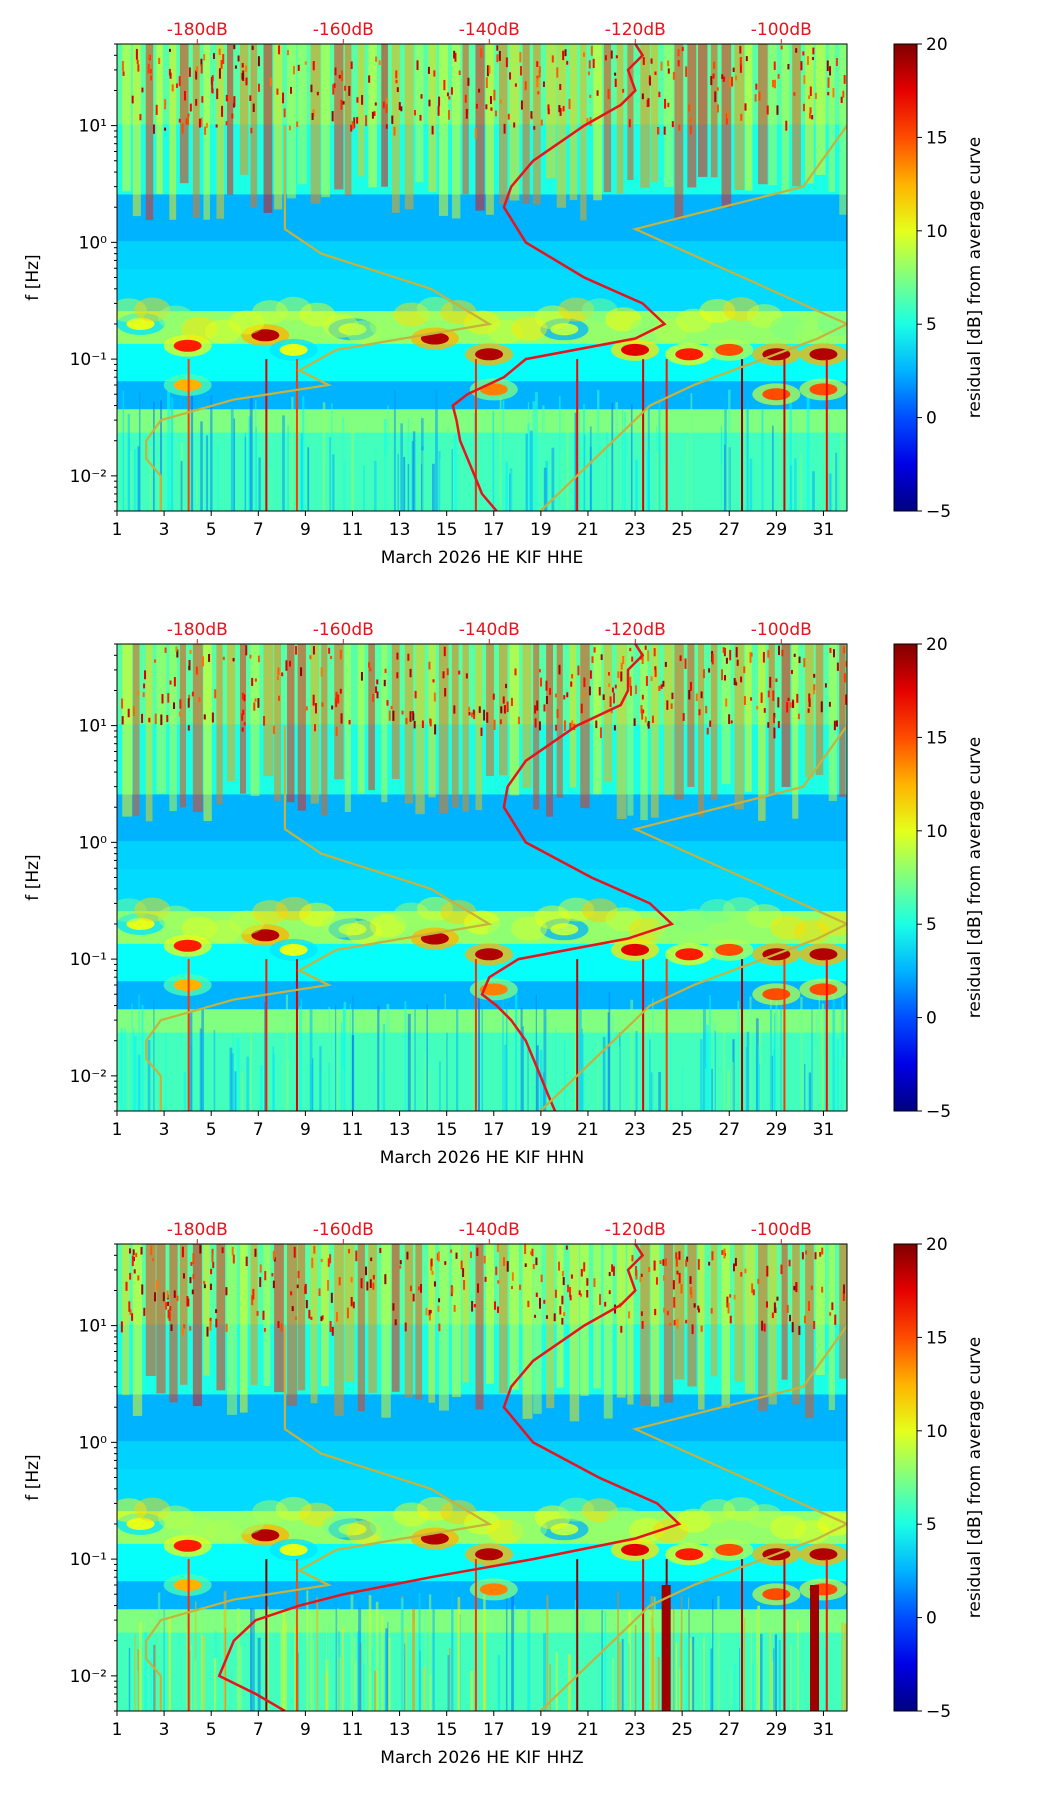 Image resolution: width=1052 pixels, height=1806 pixels. Describe the element at coordinates (482, 558) in the screenshot. I see `x-axis-label: March 2026 HE KIF HHE` at that location.